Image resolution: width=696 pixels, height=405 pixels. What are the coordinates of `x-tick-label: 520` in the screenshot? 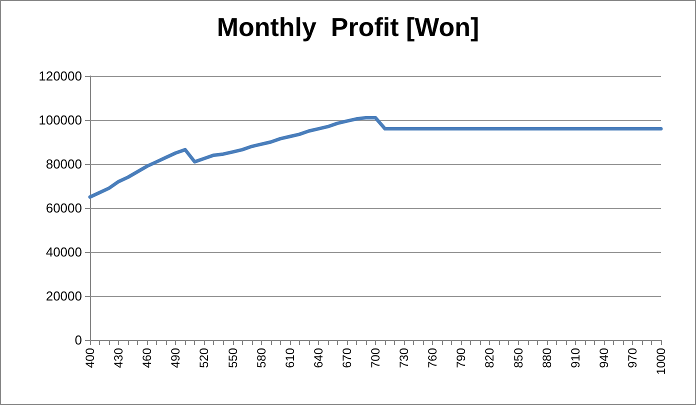 It's located at (204, 358).